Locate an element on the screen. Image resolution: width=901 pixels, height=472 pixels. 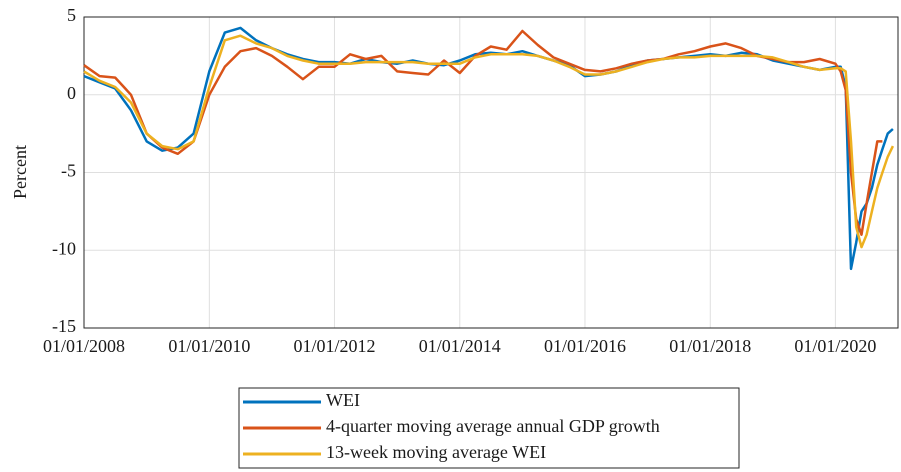
x-tick-label: 01/01/2008 is located at coordinates (84, 346).